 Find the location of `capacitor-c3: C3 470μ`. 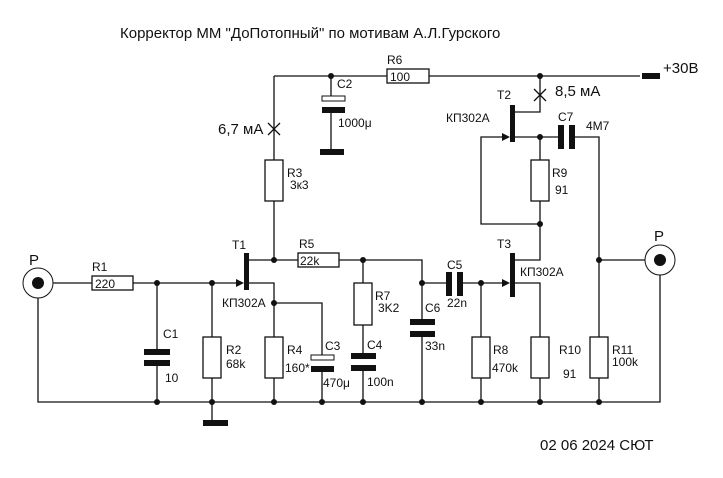

capacitor-c3: C3 470μ is located at coordinates (330, 364).